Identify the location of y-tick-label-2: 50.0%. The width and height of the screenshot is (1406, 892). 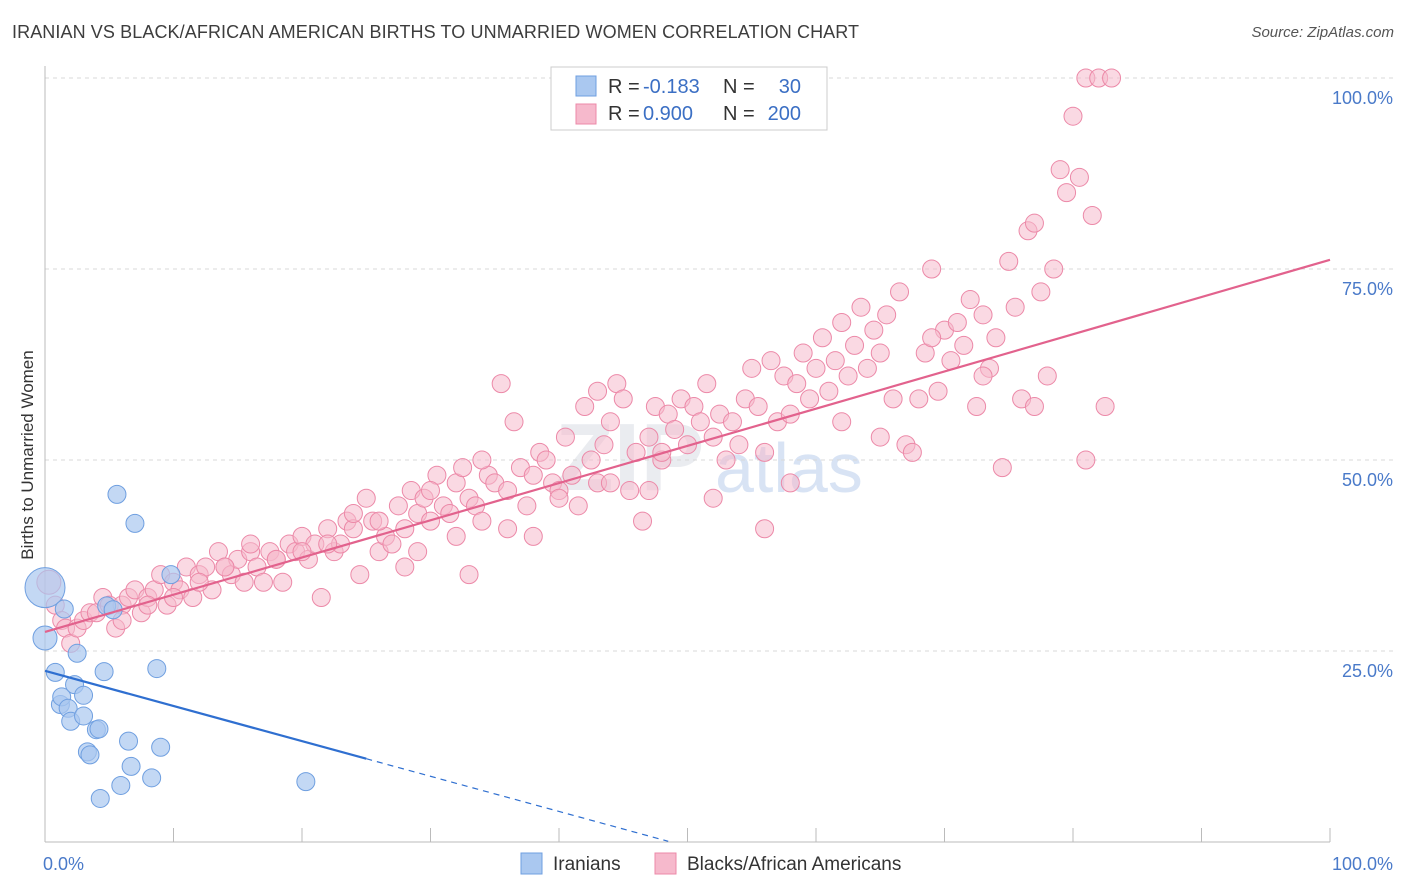
(1367, 480).